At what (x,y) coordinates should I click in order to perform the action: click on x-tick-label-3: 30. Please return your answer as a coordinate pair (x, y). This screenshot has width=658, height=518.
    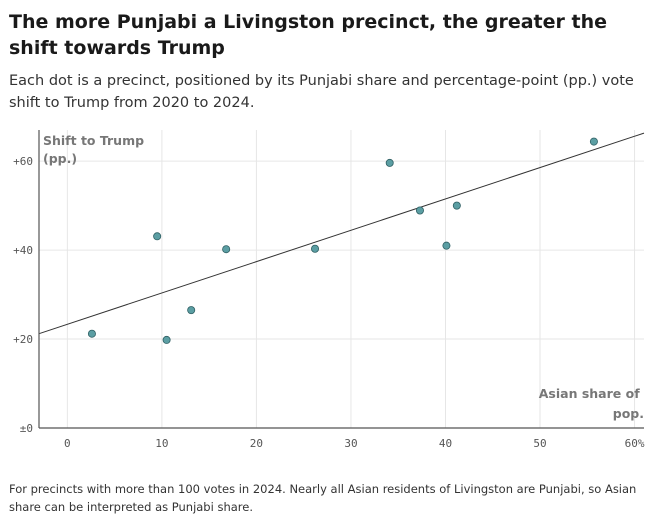
    Looking at the image, I should click on (350, 443).